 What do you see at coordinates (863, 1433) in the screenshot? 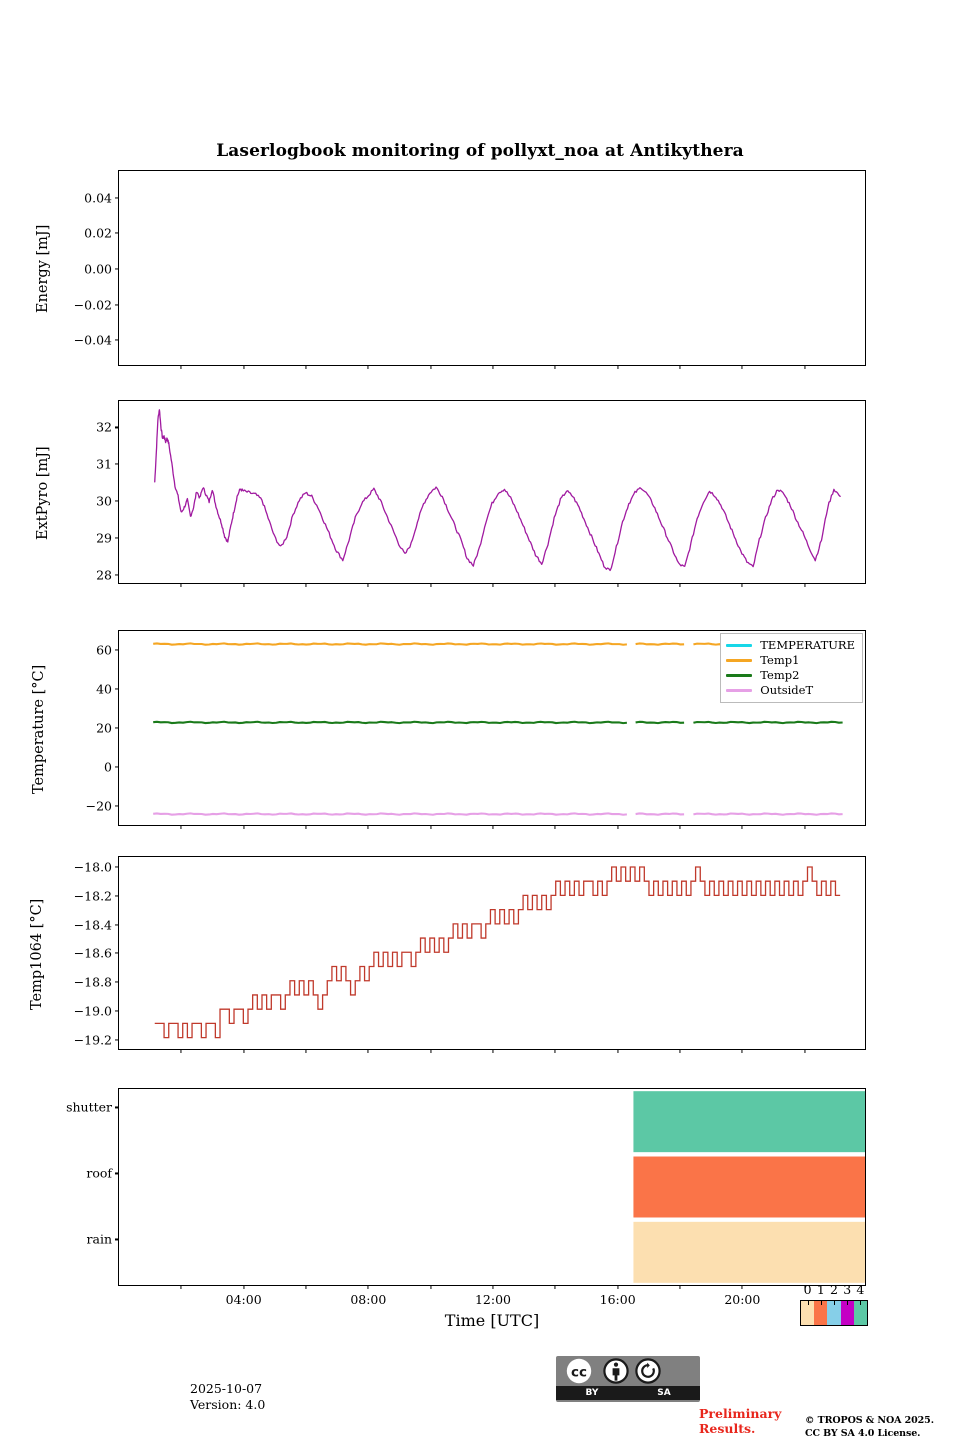
I see `copyright-line-2: CC BY SA 4.0 License.` at bounding box center [863, 1433].